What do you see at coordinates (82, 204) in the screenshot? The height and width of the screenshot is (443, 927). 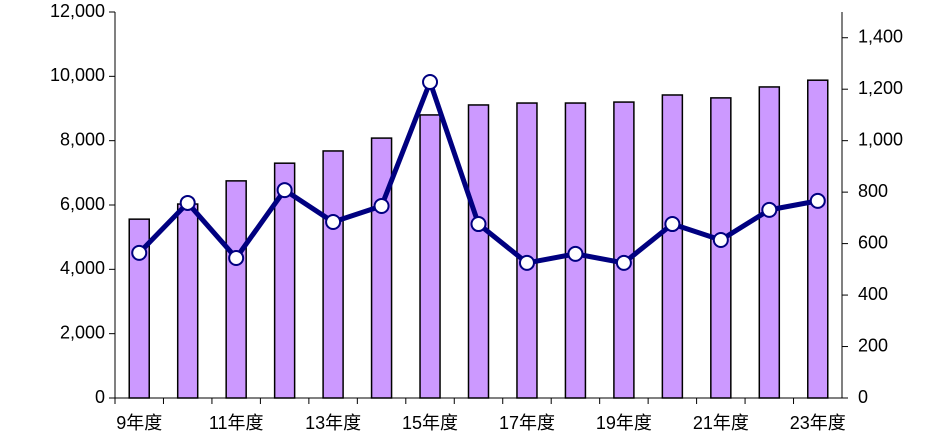 I see `y-tick-label: 6,000` at bounding box center [82, 204].